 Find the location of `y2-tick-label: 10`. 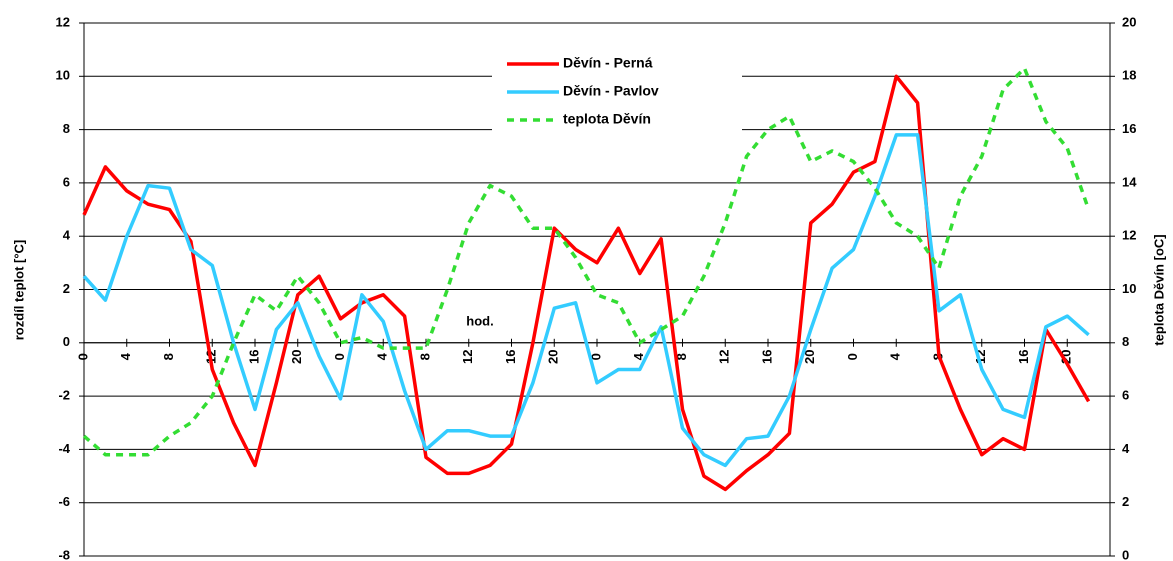

y2-tick-label: 10 is located at coordinates (1129, 288).